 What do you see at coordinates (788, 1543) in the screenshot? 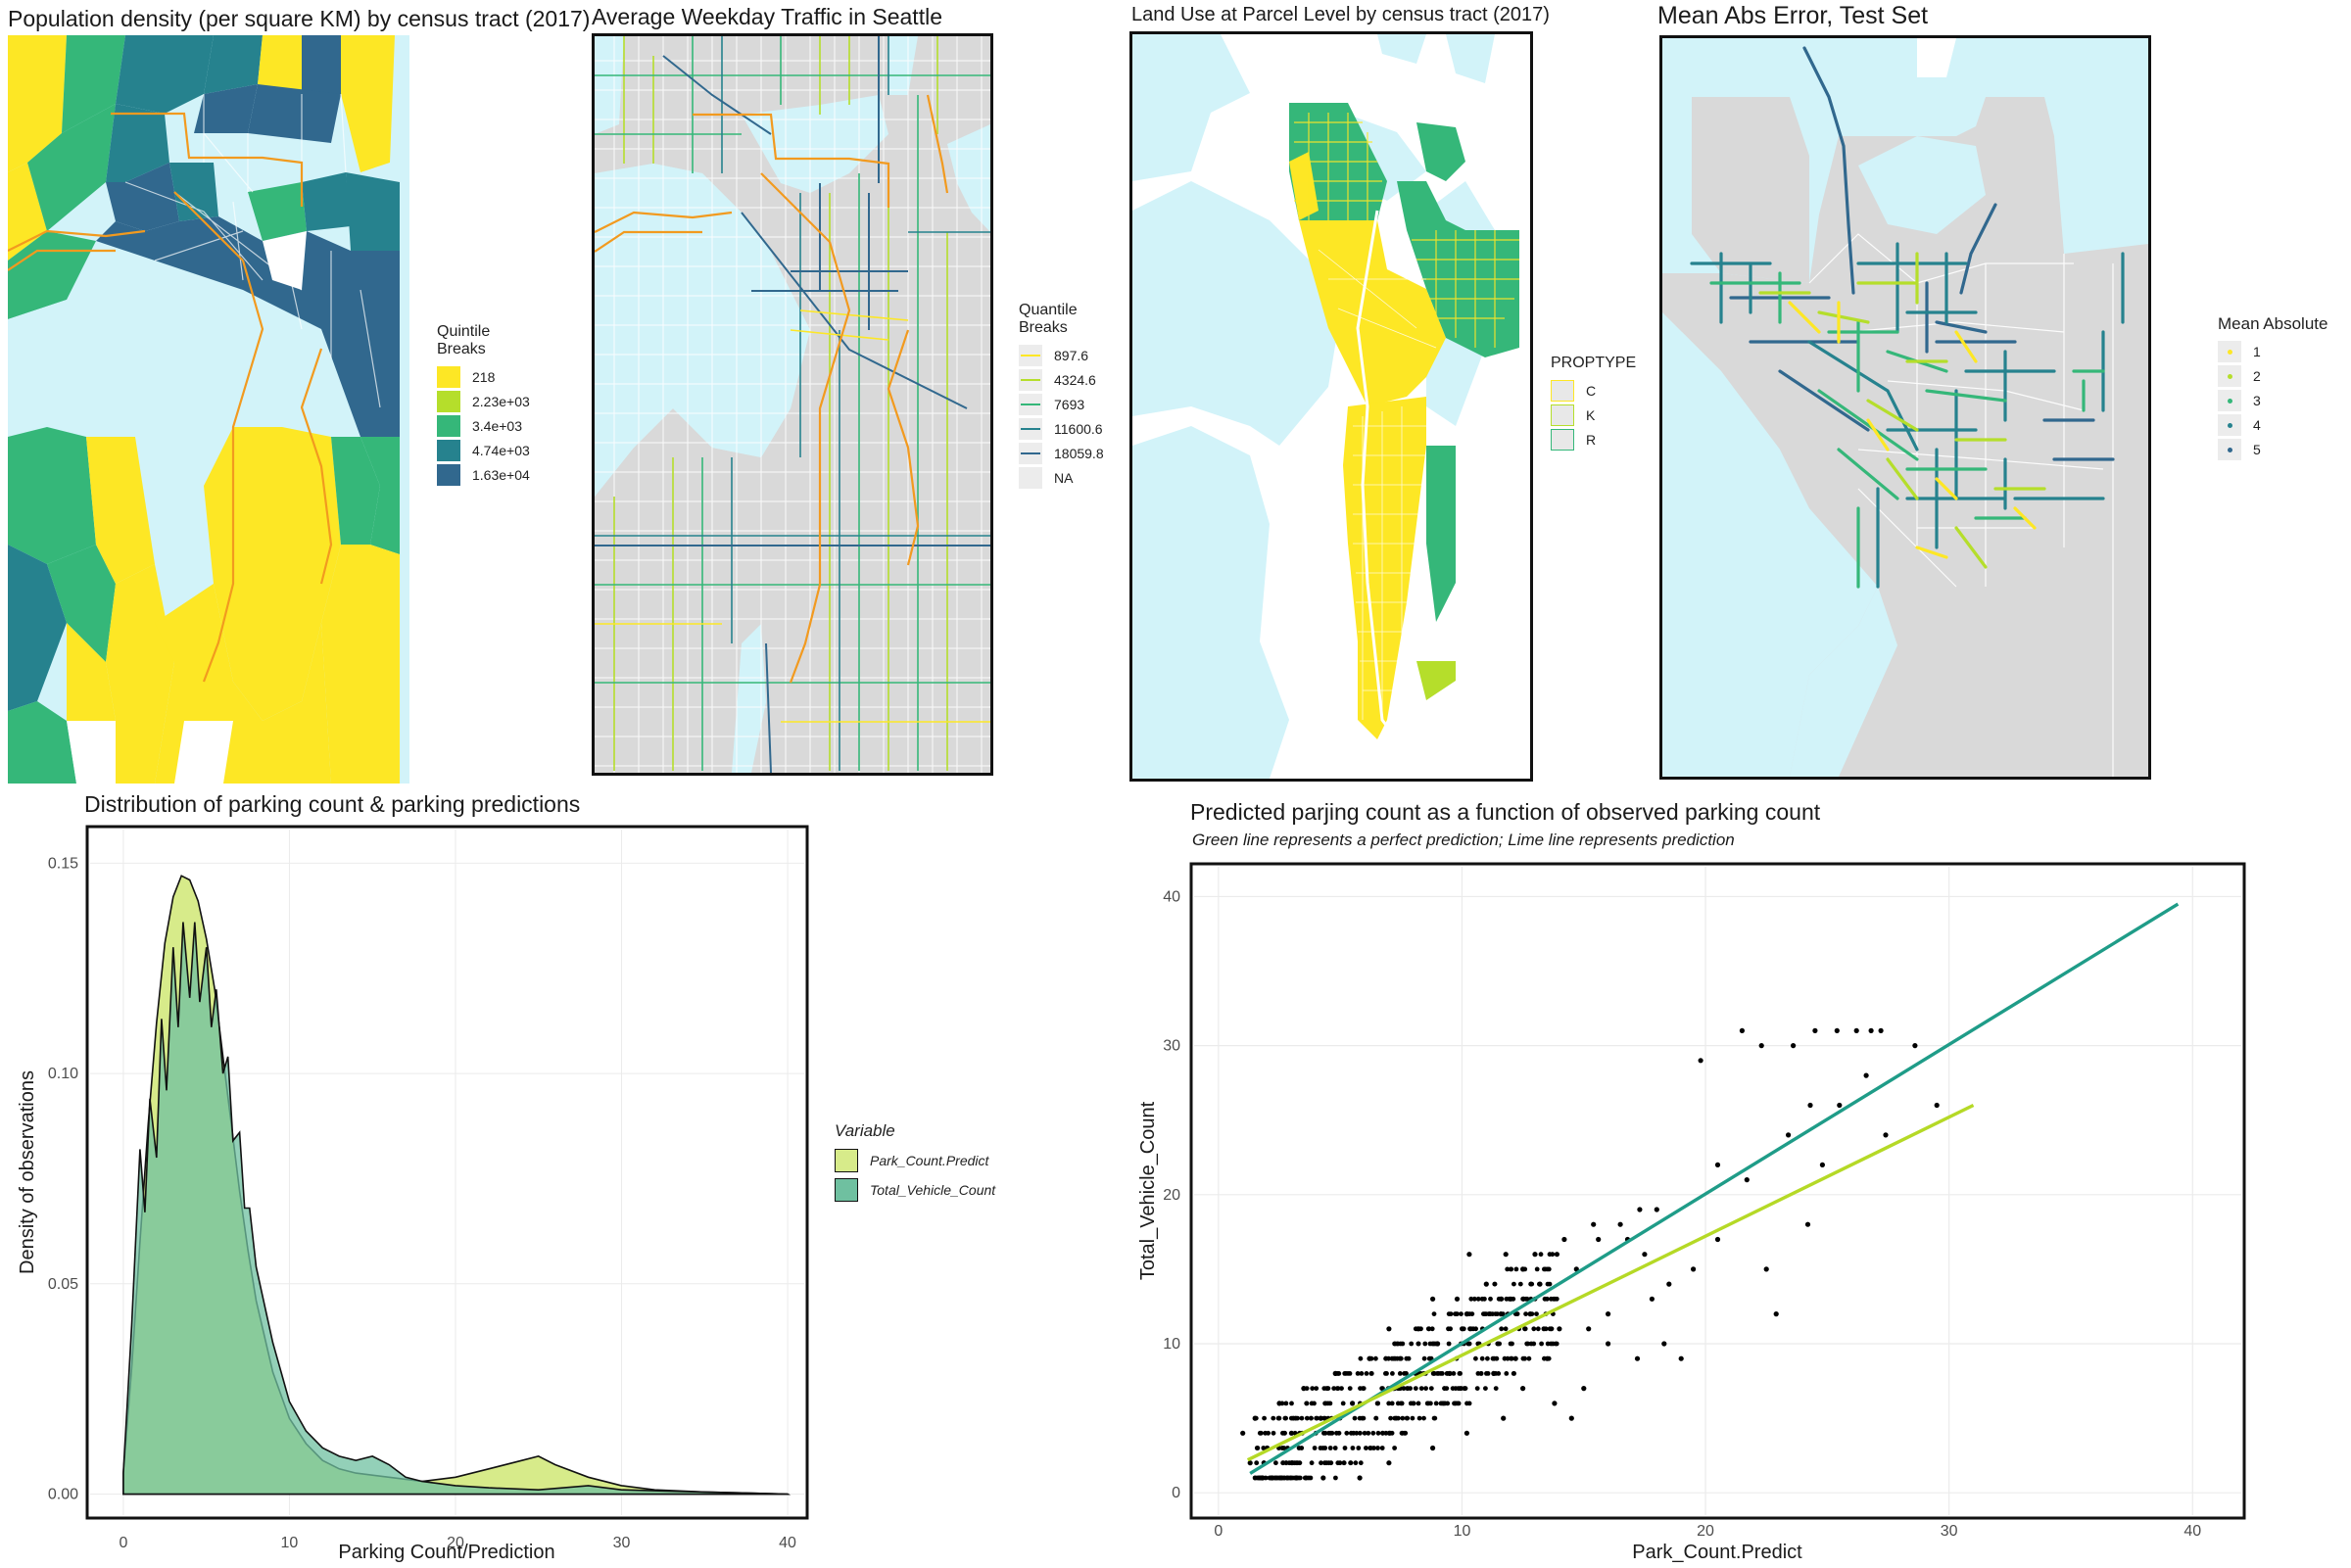
I see `x-tick-label: 40` at bounding box center [788, 1543].